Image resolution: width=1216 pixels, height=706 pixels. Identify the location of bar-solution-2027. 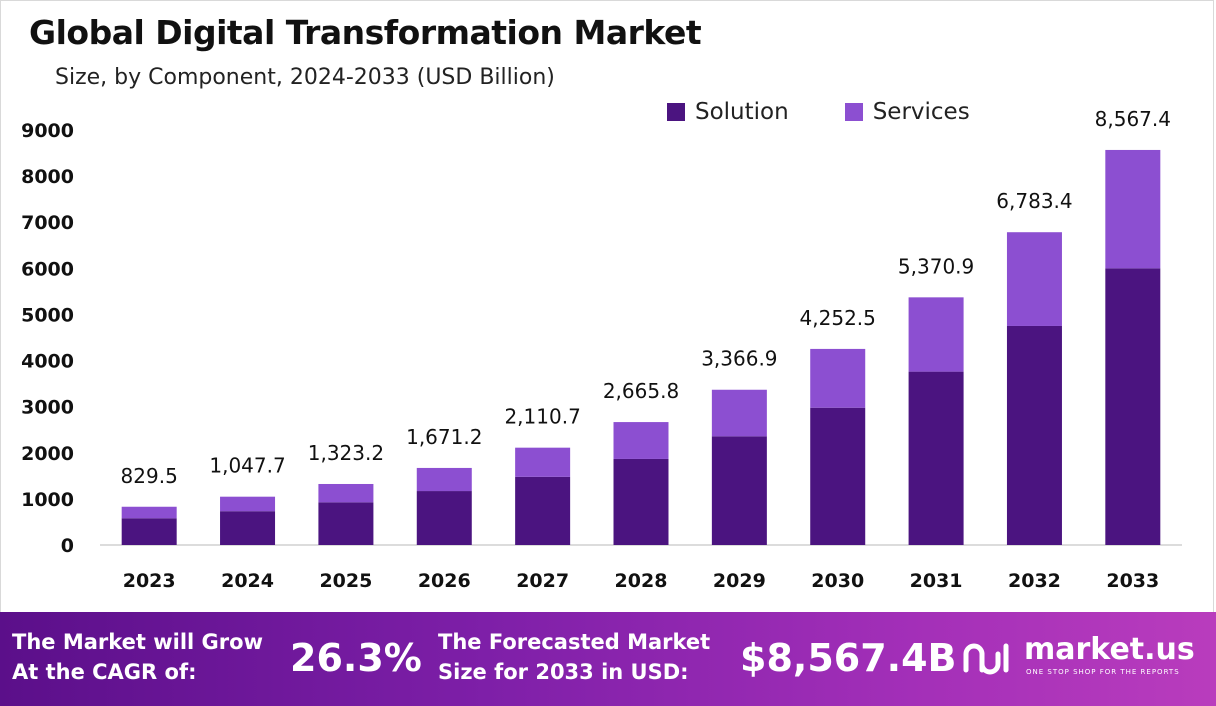
(543, 510).